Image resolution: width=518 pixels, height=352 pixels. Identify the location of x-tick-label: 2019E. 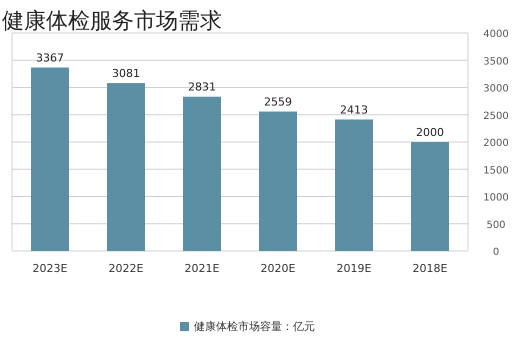
(354, 268).